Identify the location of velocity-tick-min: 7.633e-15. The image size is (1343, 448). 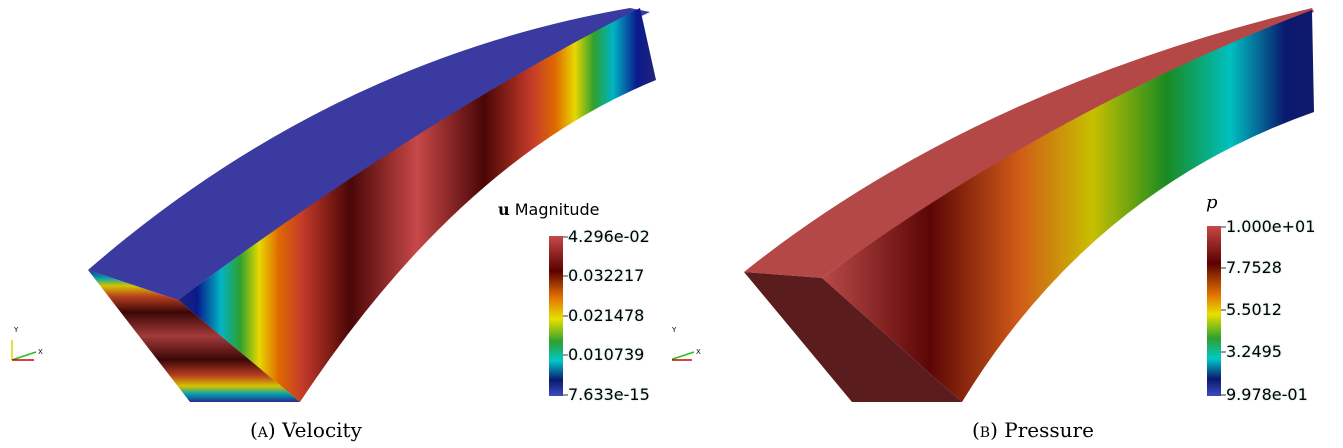
(609, 394).